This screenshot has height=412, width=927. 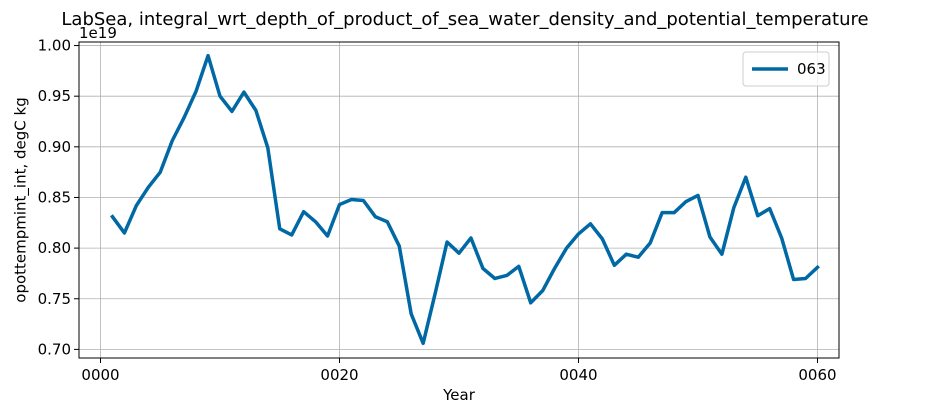 I want to click on y-tick-label: 0.95, so click(x=54, y=96).